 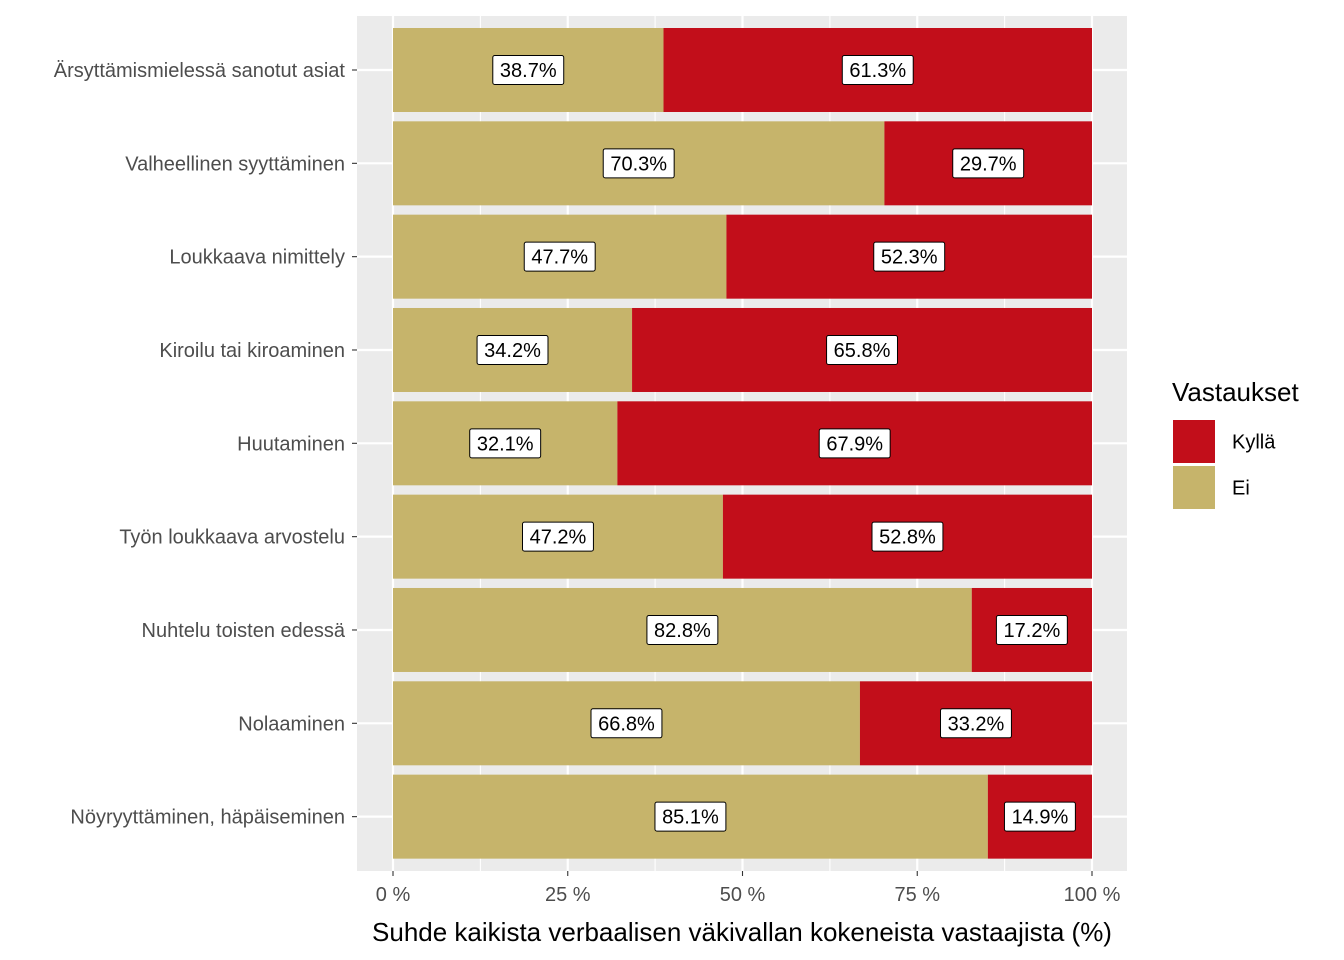 I want to click on y-tick-label: Valheellinen syyttäminen, so click(x=235, y=164).